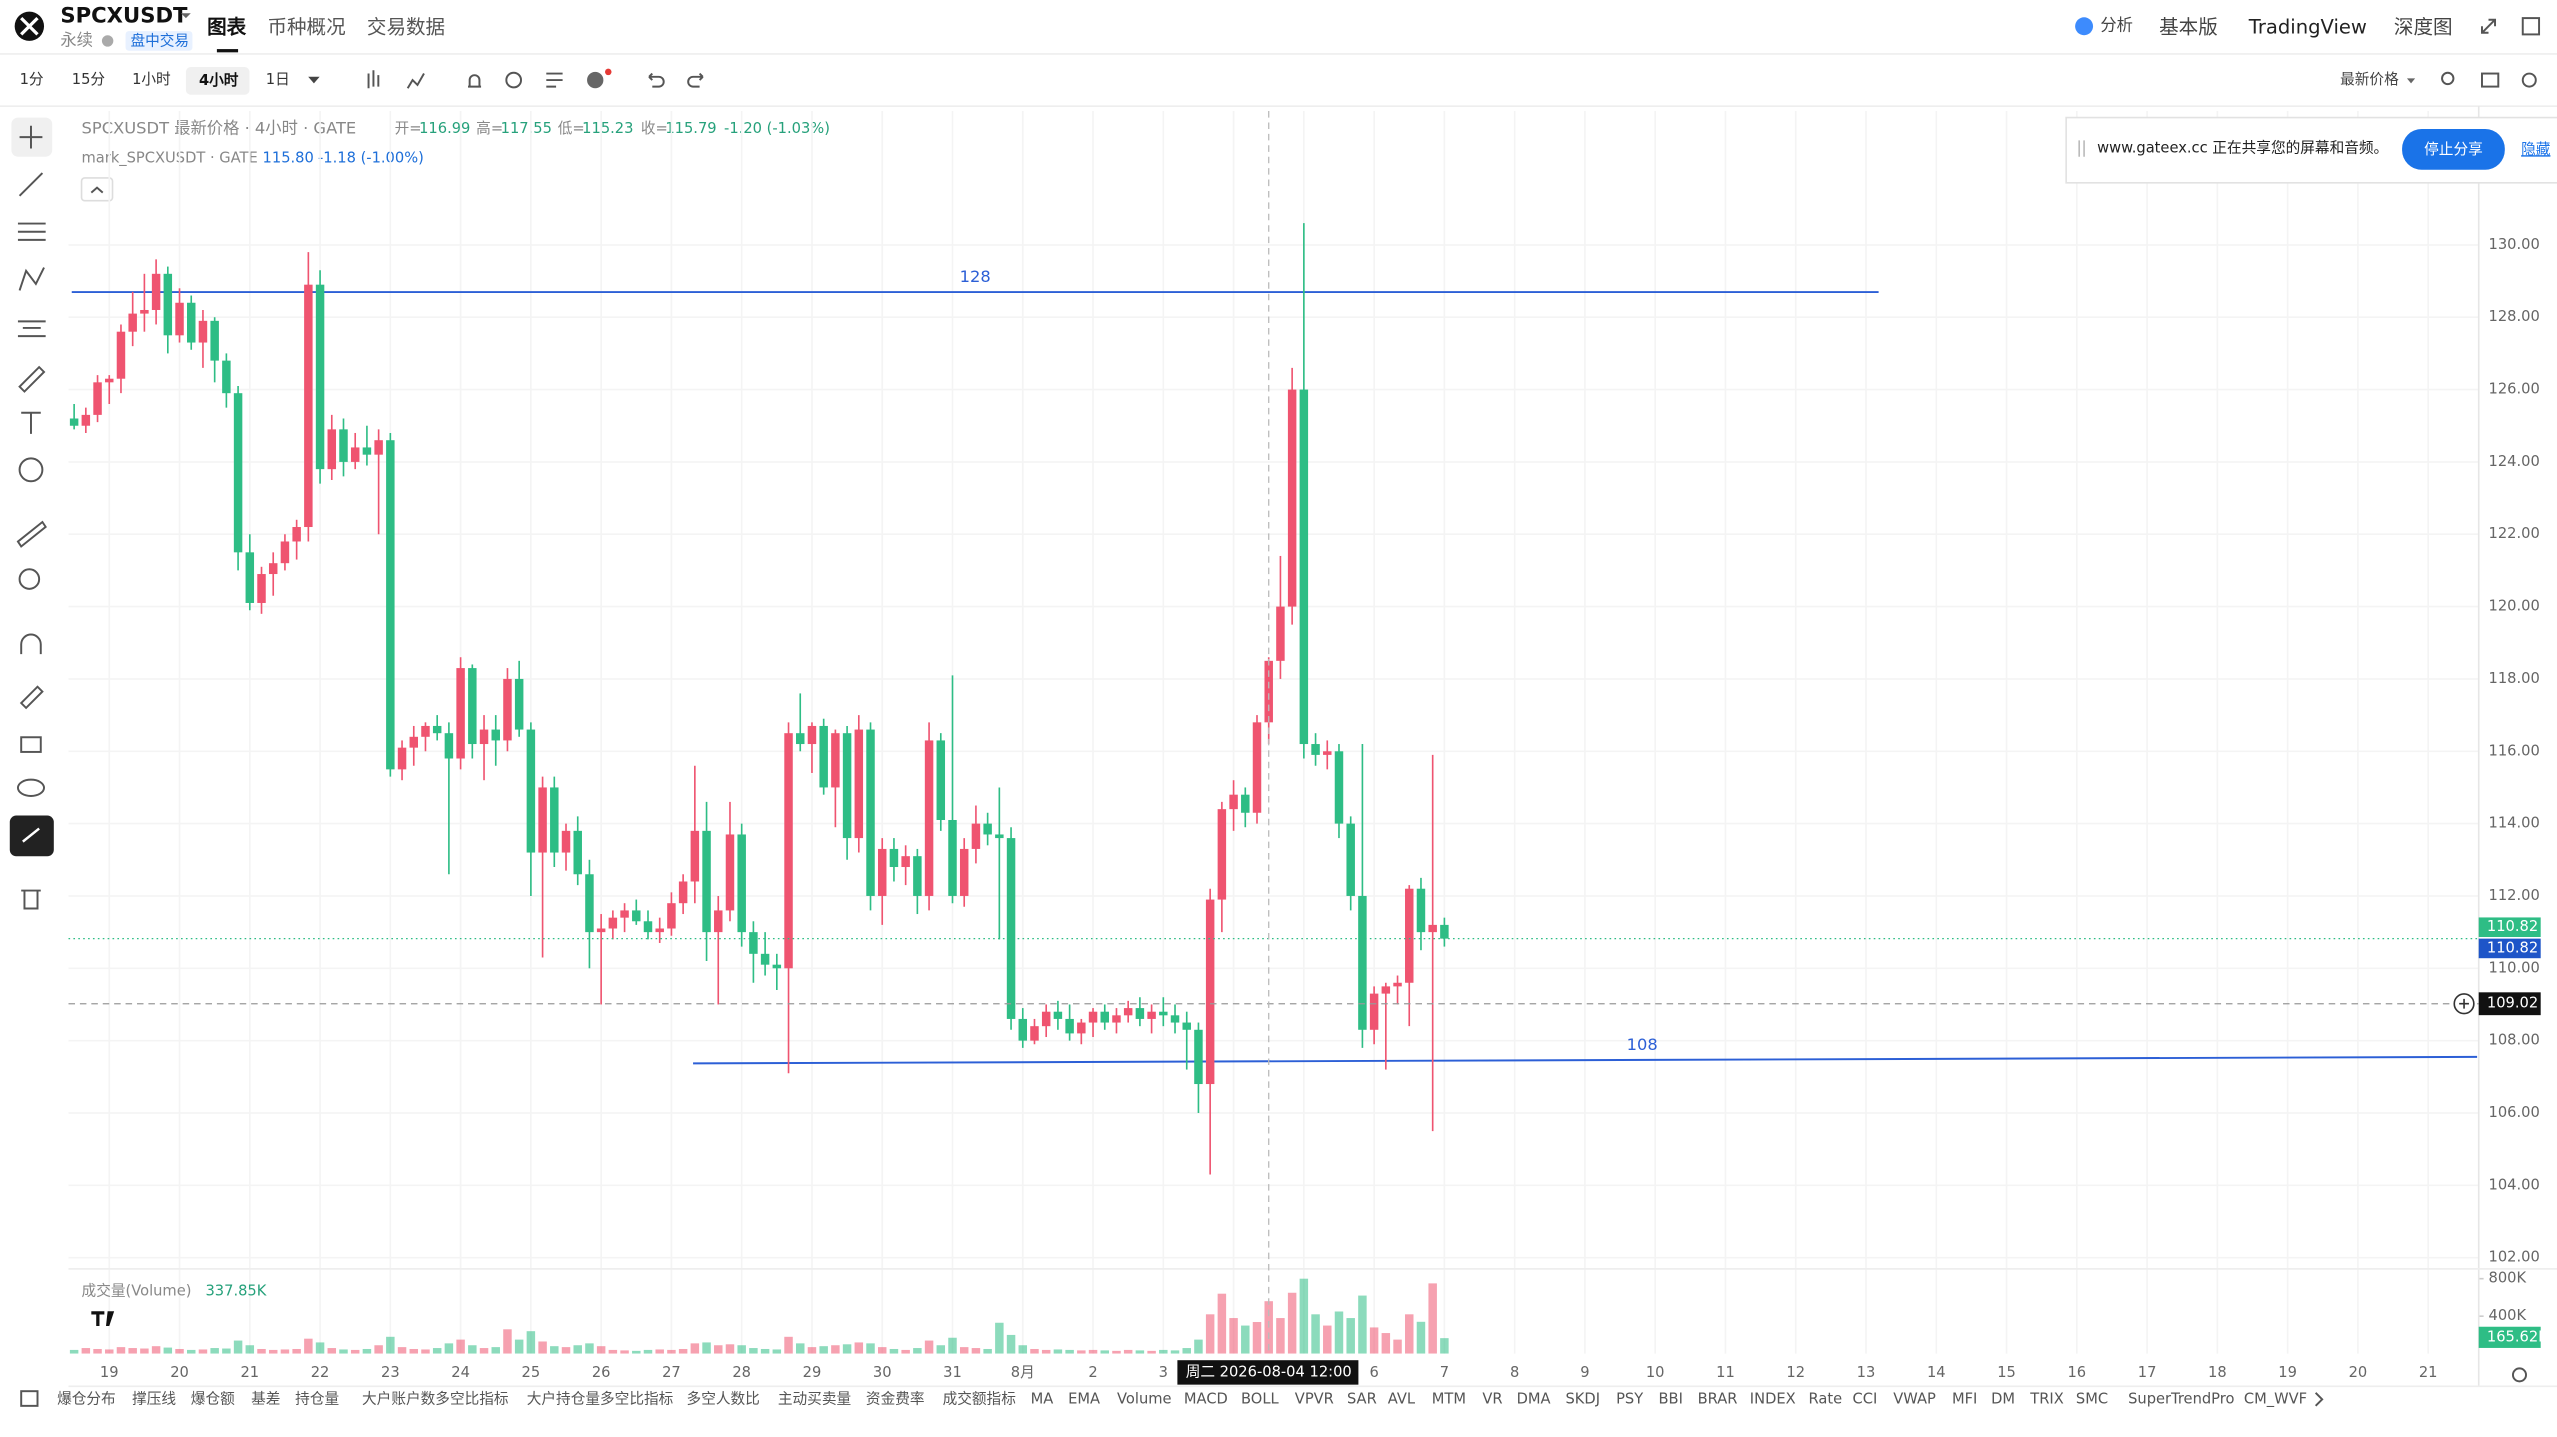 The height and width of the screenshot is (1437, 2557). Describe the element at coordinates (2489, 26) in the screenshot. I see `expand-icon` at that location.